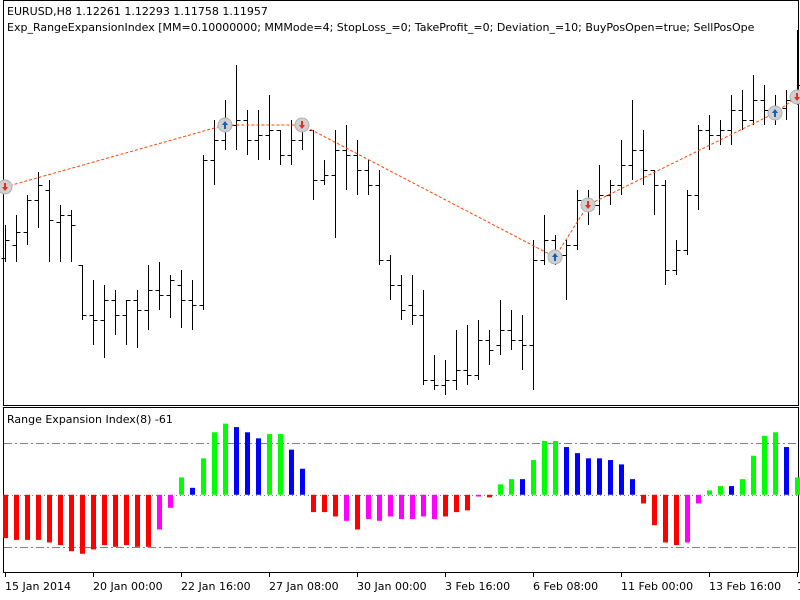  I want to click on x-tick-label: 13 Feb 16:00, so click(745, 586).